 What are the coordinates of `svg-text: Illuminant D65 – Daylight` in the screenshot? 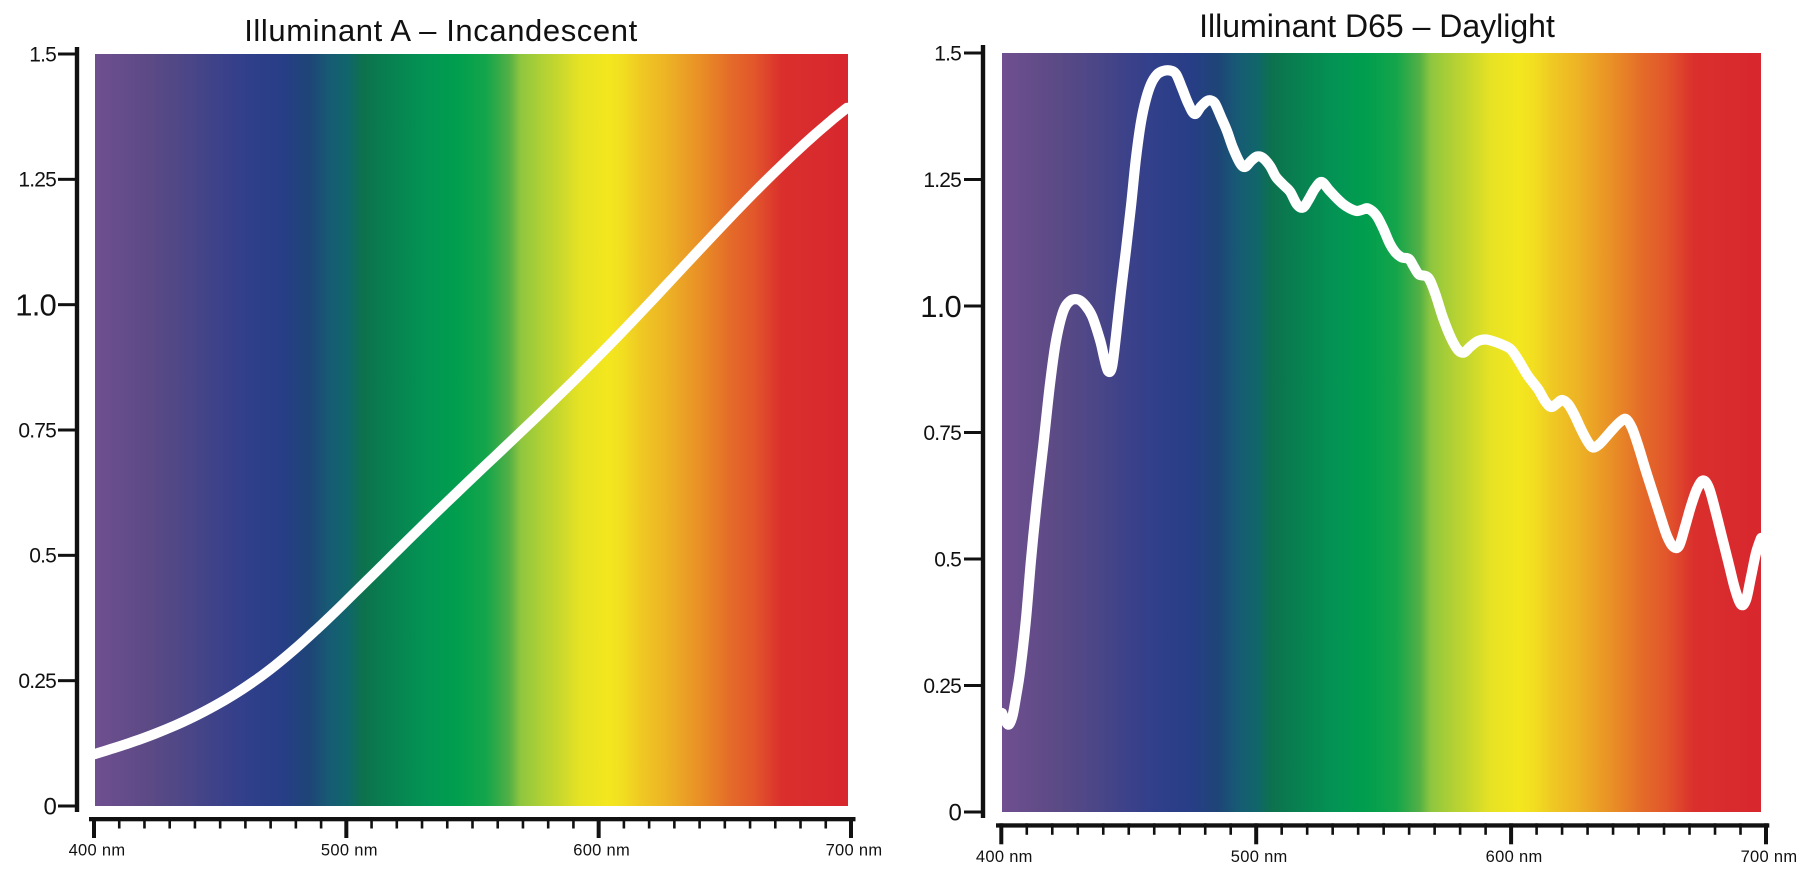 It's located at (1377, 26).